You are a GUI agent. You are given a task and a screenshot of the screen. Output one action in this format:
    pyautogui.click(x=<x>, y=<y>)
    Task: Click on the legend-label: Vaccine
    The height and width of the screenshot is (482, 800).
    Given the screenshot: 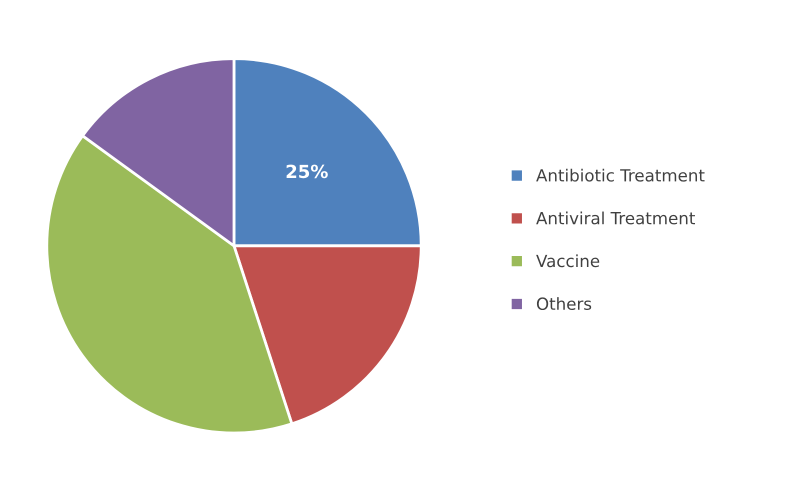 What is the action you would take?
    pyautogui.click(x=568, y=261)
    